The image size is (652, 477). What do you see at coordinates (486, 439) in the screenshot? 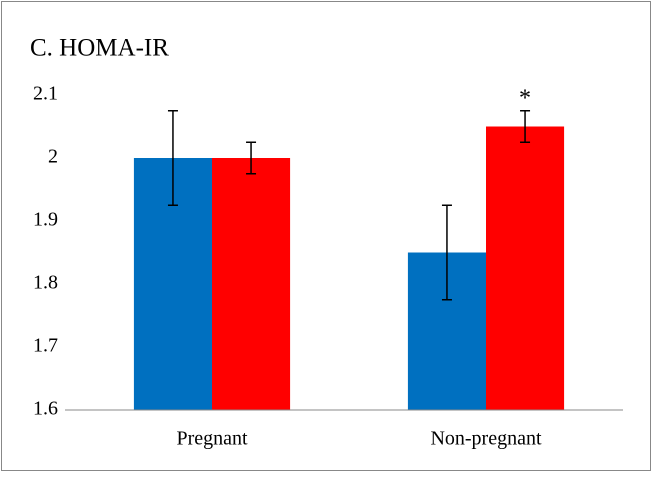
I see `x-tick-label: Non-pregnant` at bounding box center [486, 439].